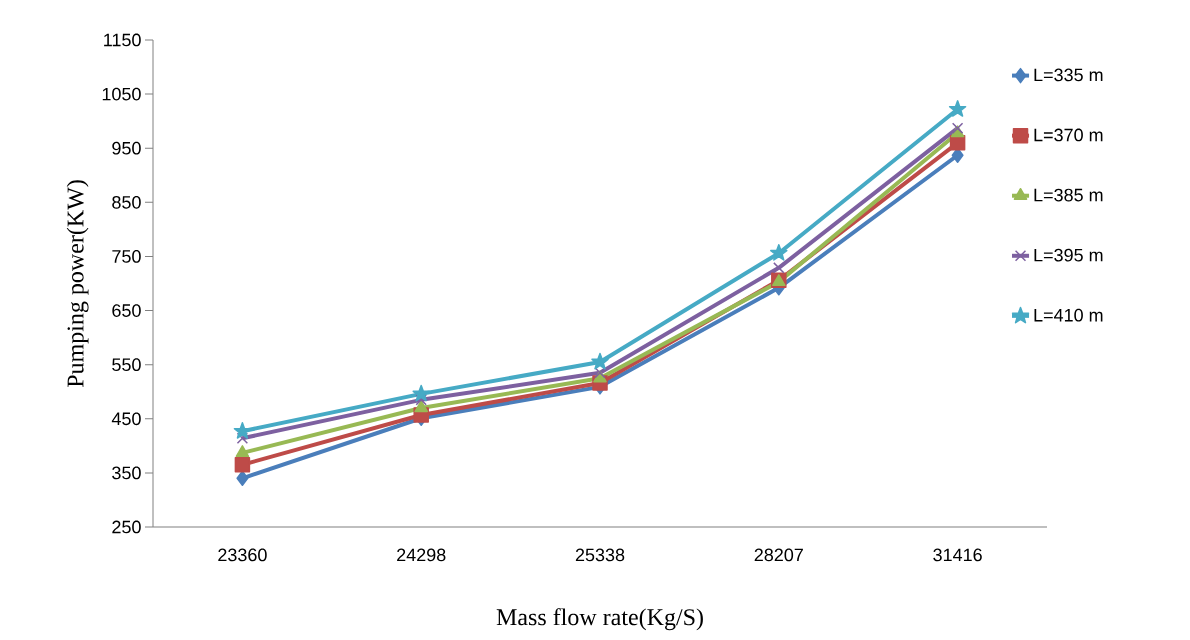 This screenshot has width=1190, height=640. Describe the element at coordinates (126, 419) in the screenshot. I see `y-tick-label: 450` at that location.